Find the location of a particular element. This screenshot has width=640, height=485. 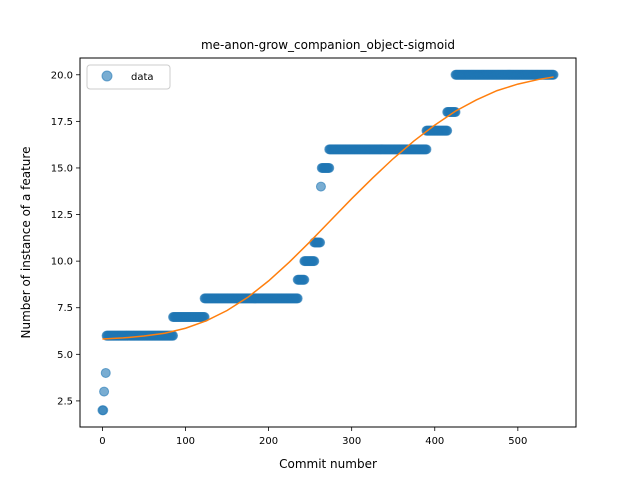

legend-box is located at coordinates (128, 77).